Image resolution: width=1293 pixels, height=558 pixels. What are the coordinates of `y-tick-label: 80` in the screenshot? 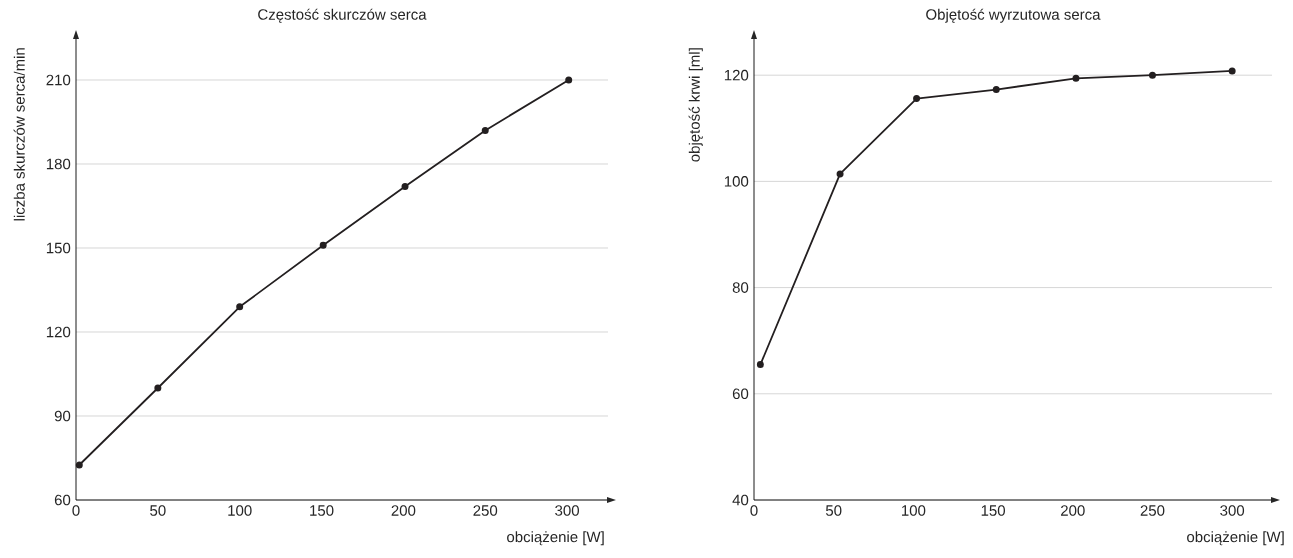 It's located at (740, 287).